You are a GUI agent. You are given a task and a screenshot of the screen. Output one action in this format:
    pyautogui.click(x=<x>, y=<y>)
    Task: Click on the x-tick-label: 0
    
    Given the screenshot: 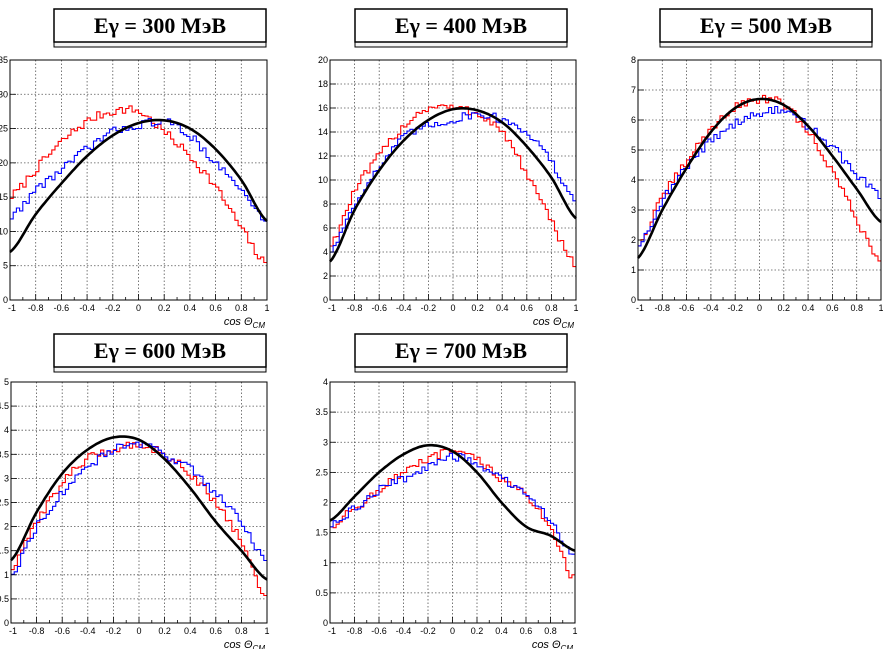 What is the action you would take?
    pyautogui.click(x=452, y=308)
    